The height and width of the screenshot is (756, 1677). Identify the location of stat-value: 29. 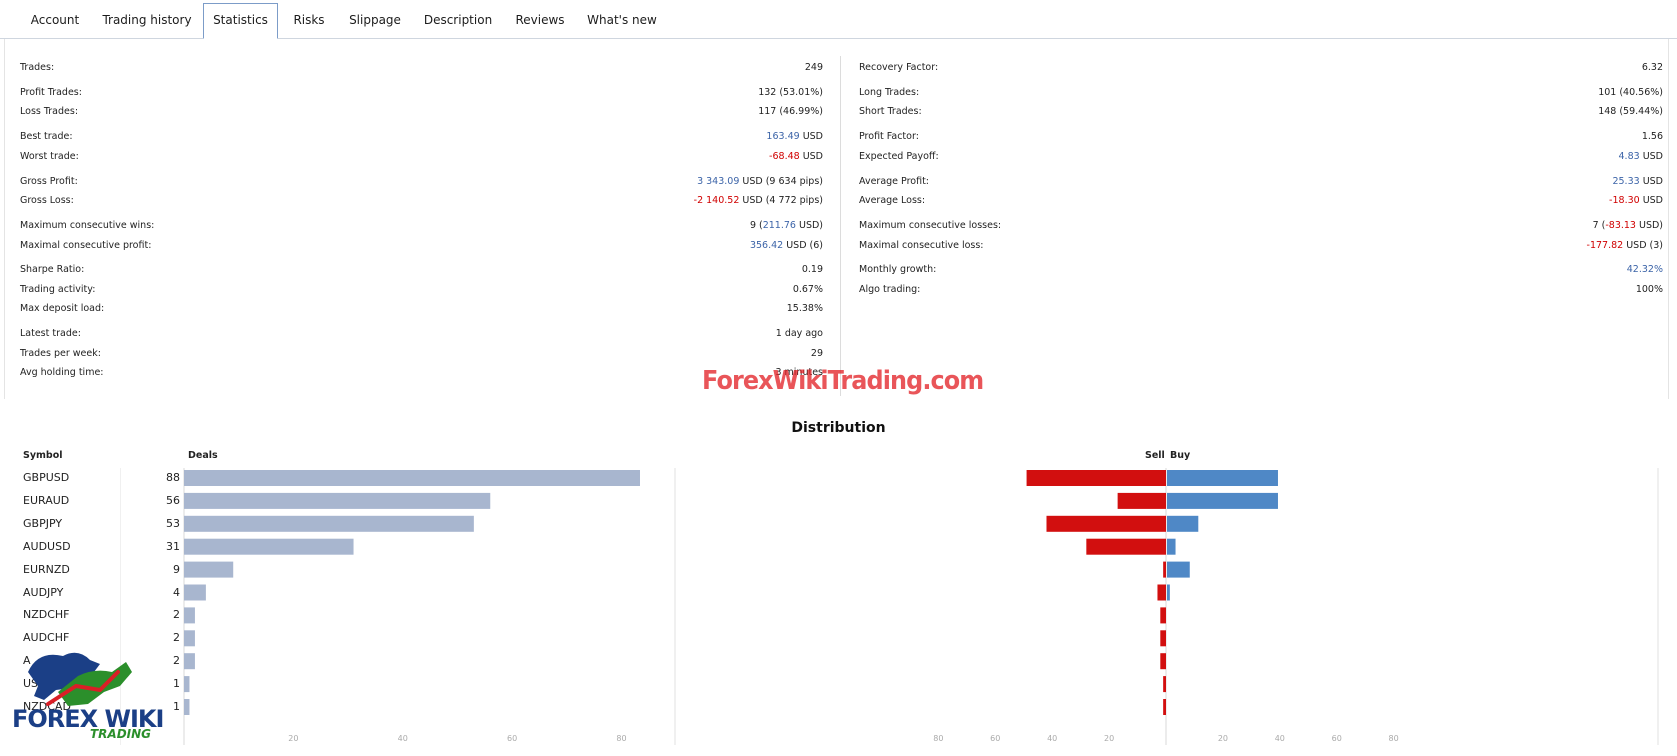
(817, 354).